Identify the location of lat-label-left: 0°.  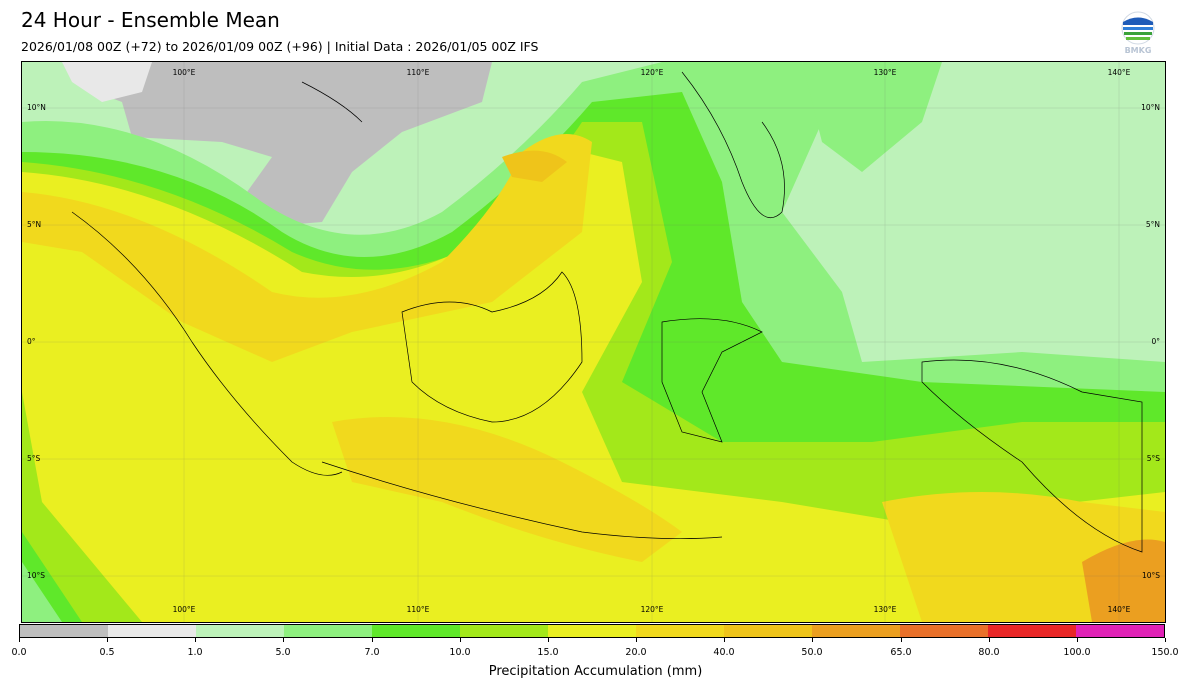
(31, 341).